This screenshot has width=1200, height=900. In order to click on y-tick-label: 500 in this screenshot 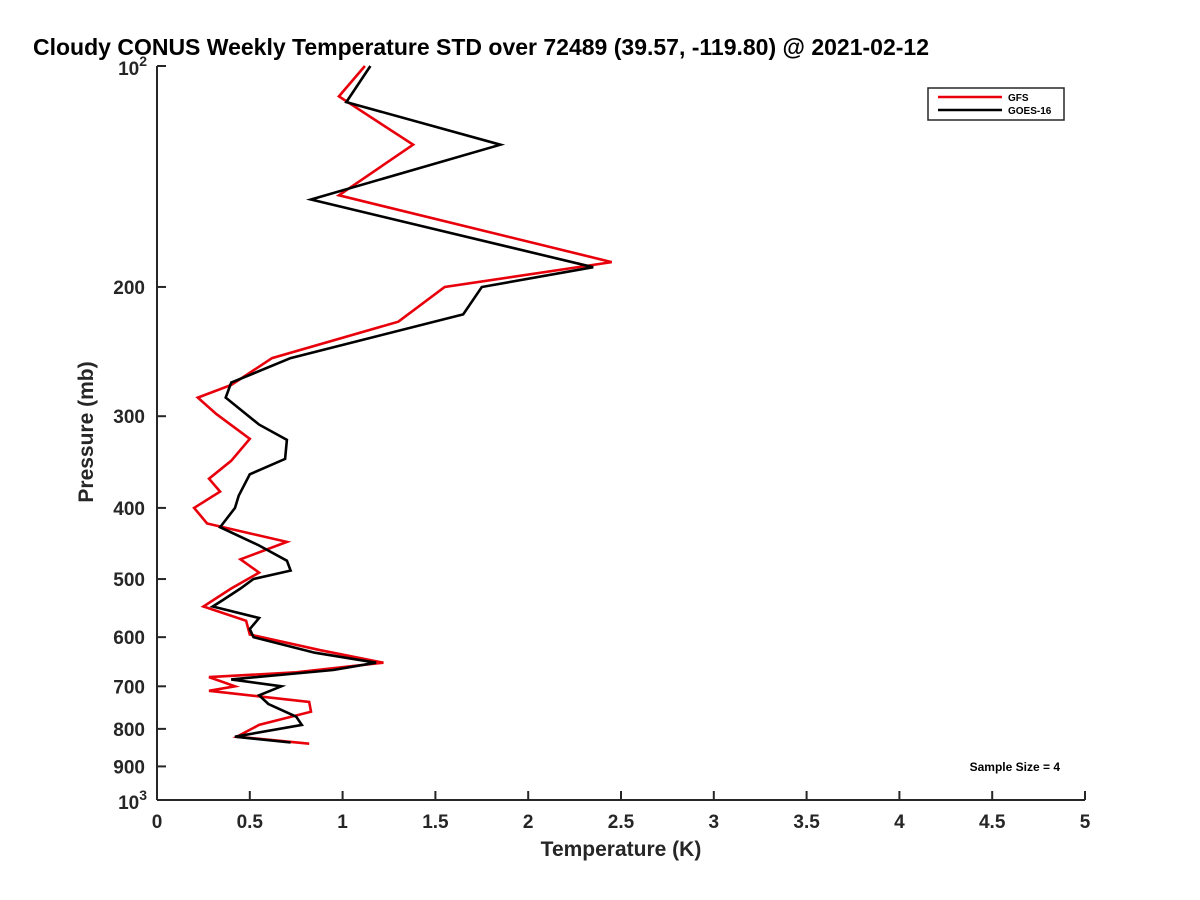, I will do `click(129, 580)`.